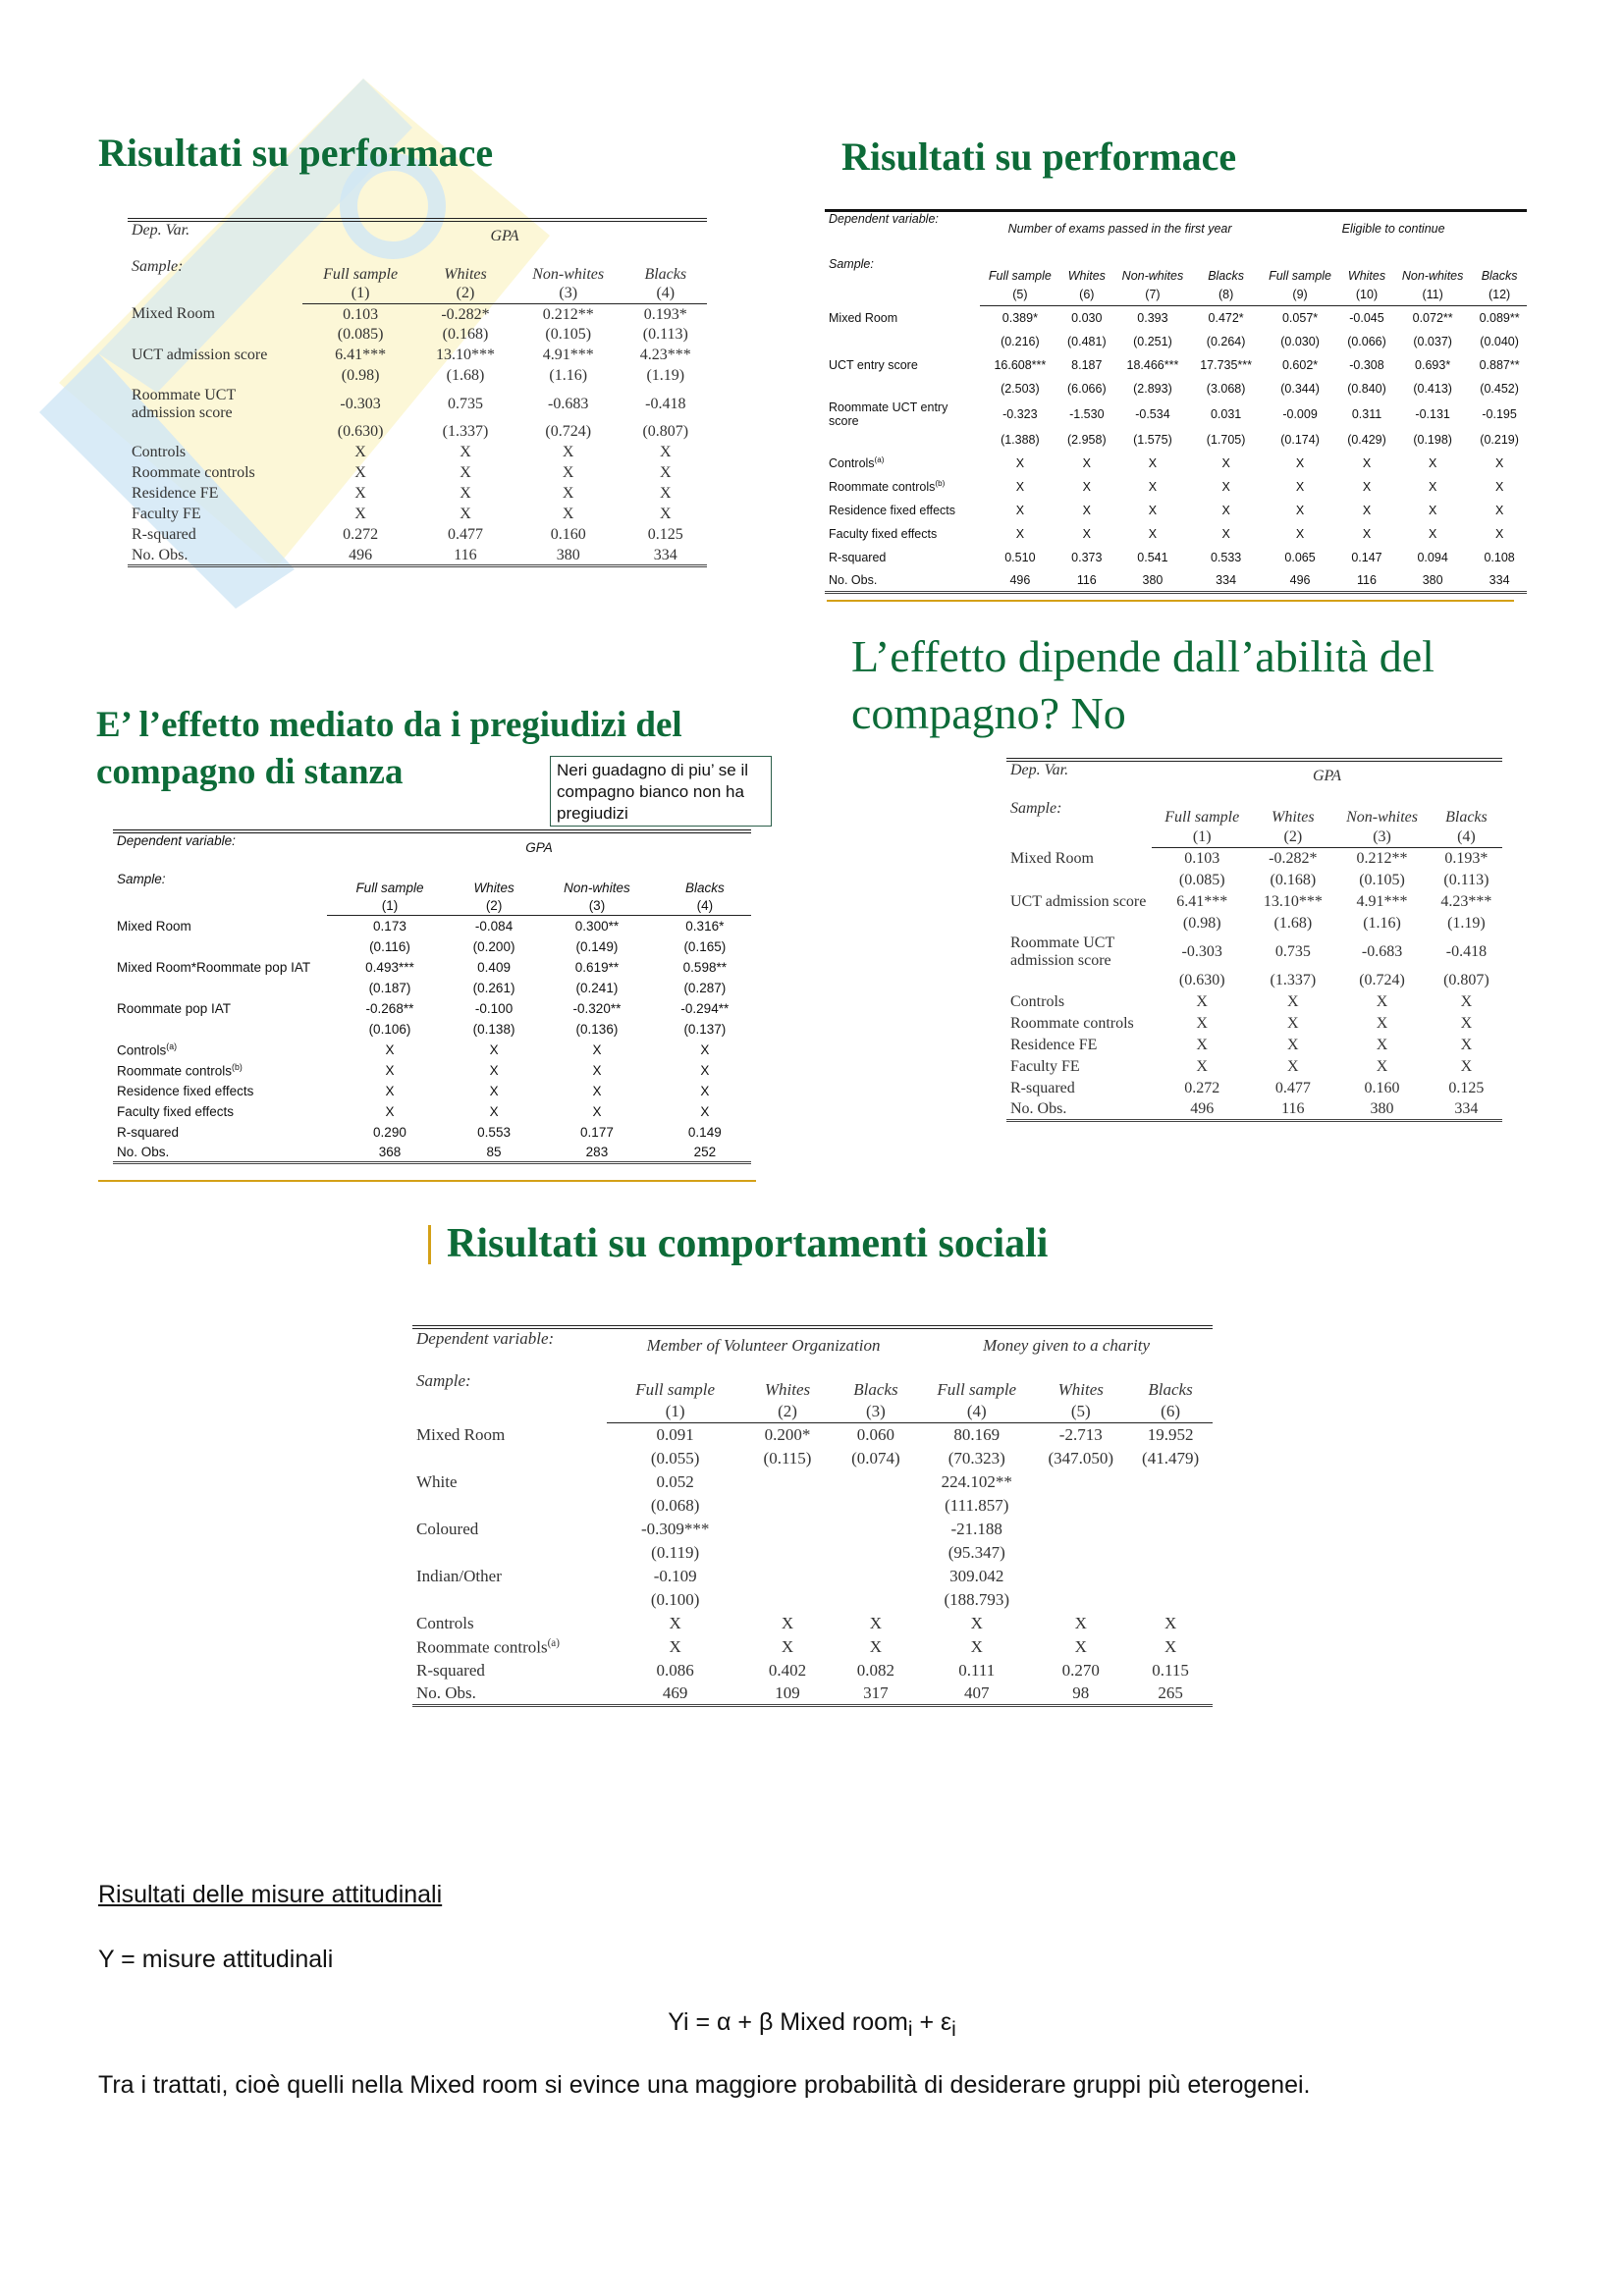  I want to click on table-row: Faculty fixed effects X X X X X X X X, so click(1176, 534).